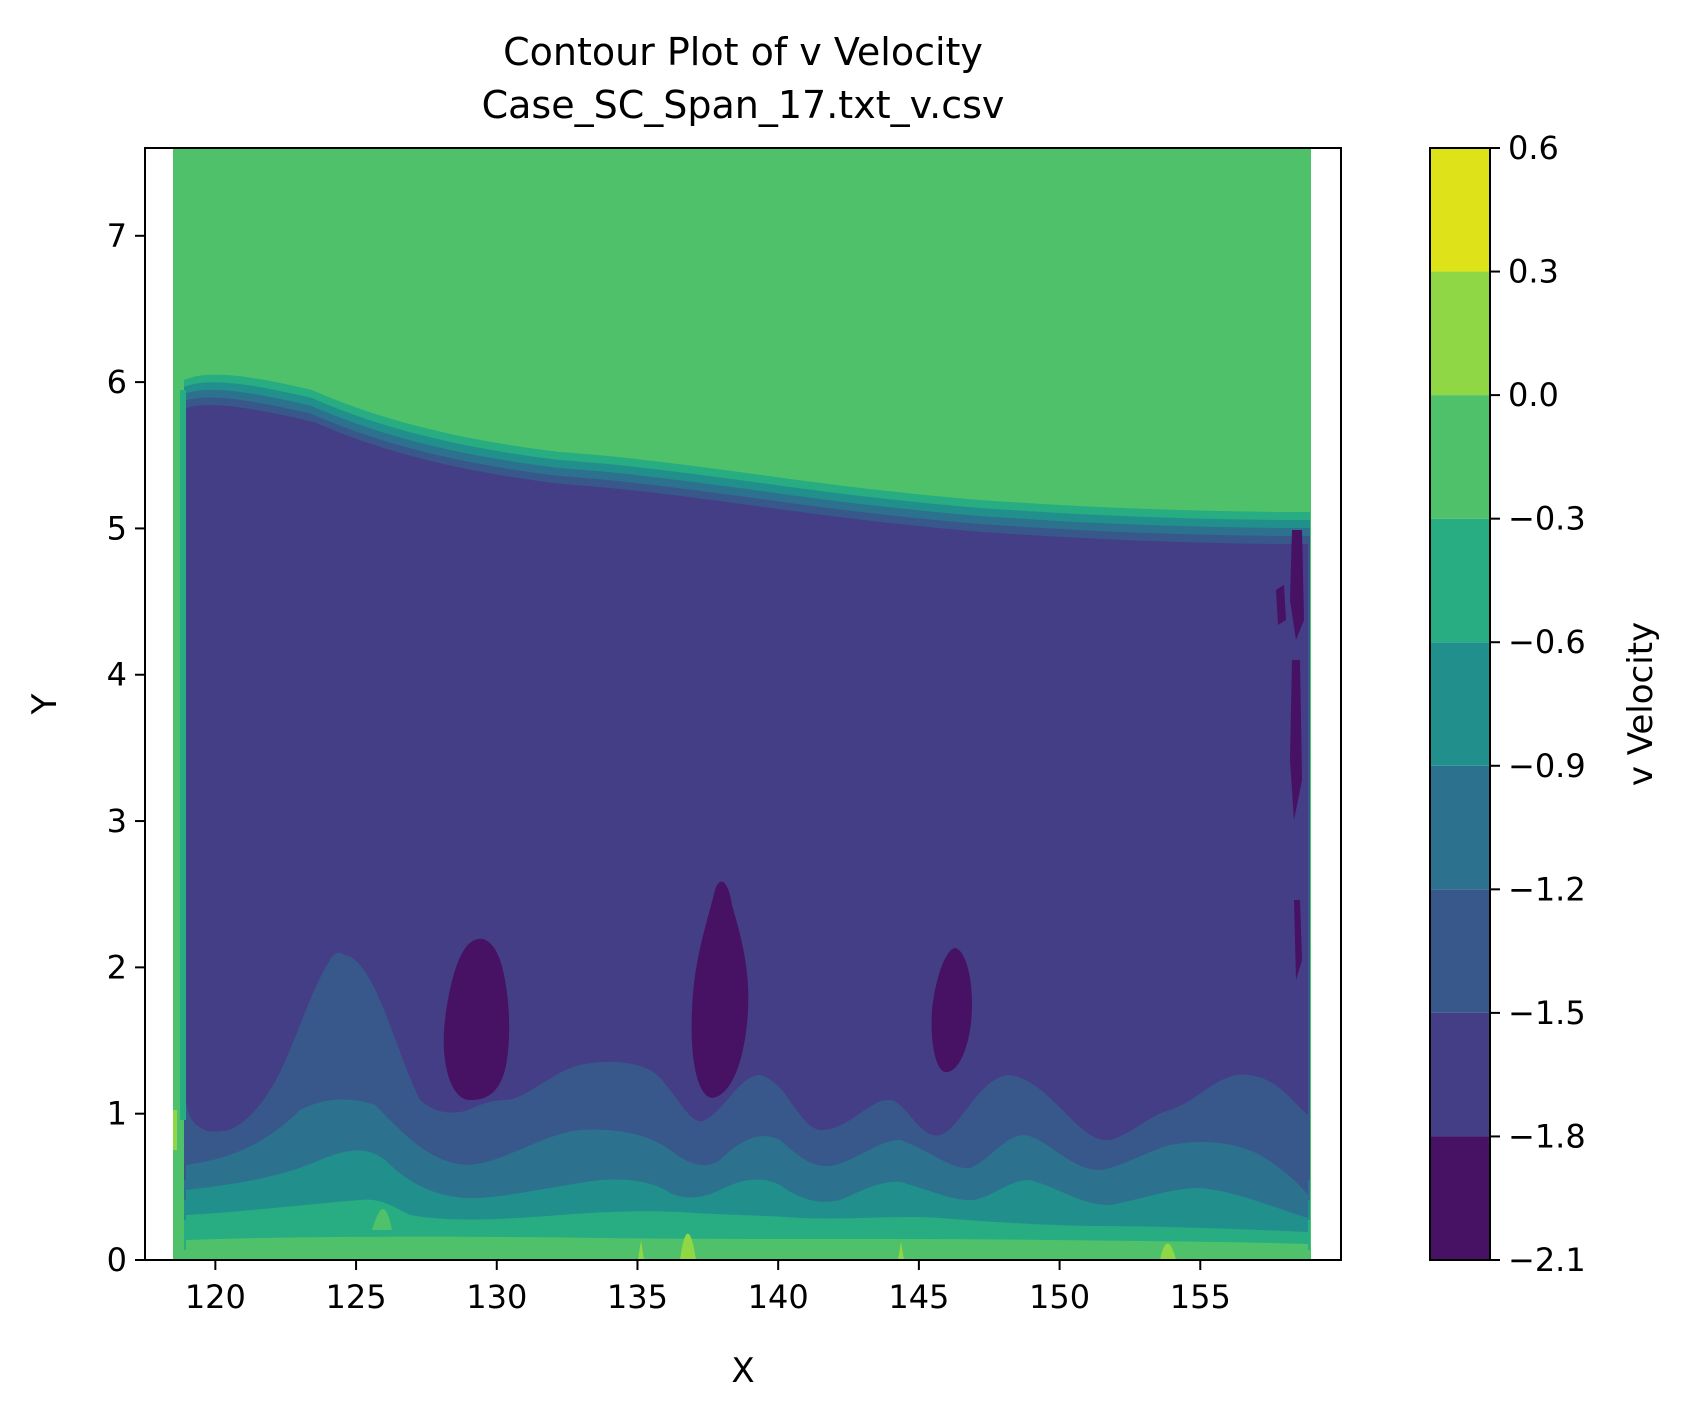  Describe the element at coordinates (45, 704) in the screenshot. I see `y-axis-label: Y` at that location.